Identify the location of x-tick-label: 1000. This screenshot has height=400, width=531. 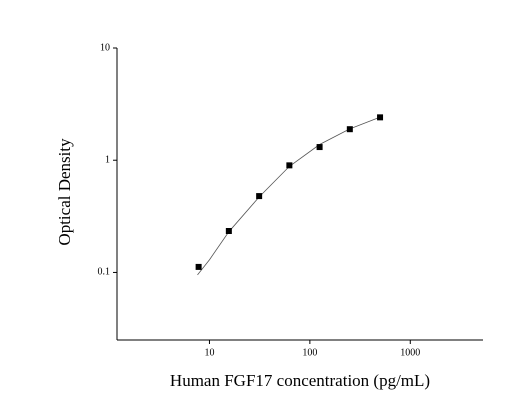
(410, 352).